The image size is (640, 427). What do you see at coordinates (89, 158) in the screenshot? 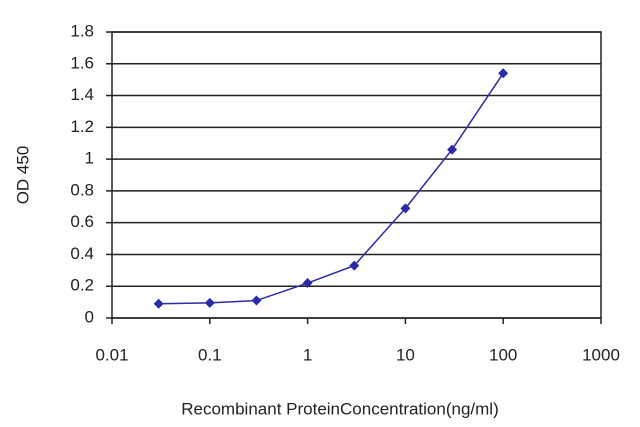
I see `y-tick-label: 1` at bounding box center [89, 158].